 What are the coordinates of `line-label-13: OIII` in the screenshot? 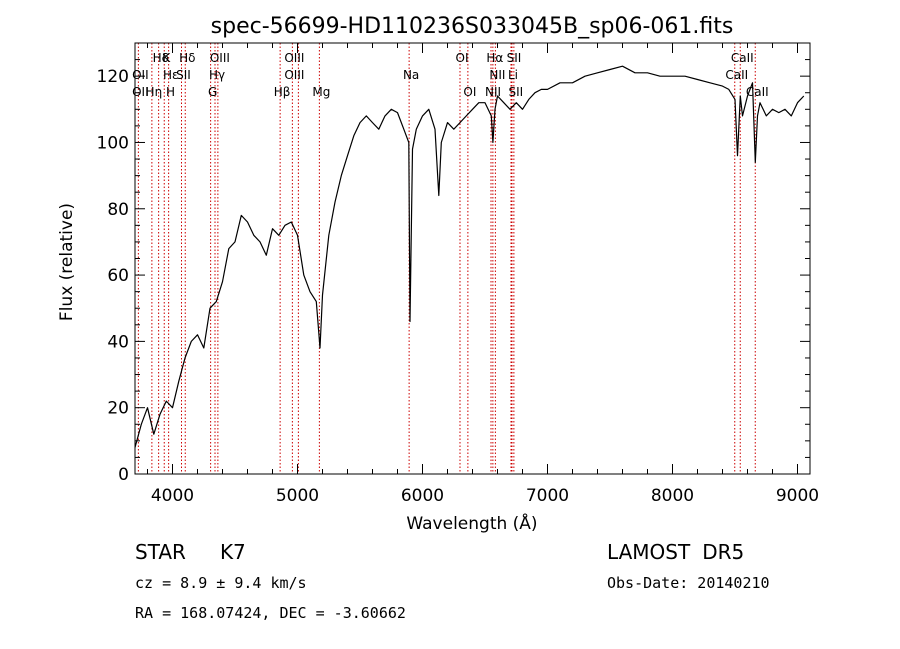 It's located at (294, 75).